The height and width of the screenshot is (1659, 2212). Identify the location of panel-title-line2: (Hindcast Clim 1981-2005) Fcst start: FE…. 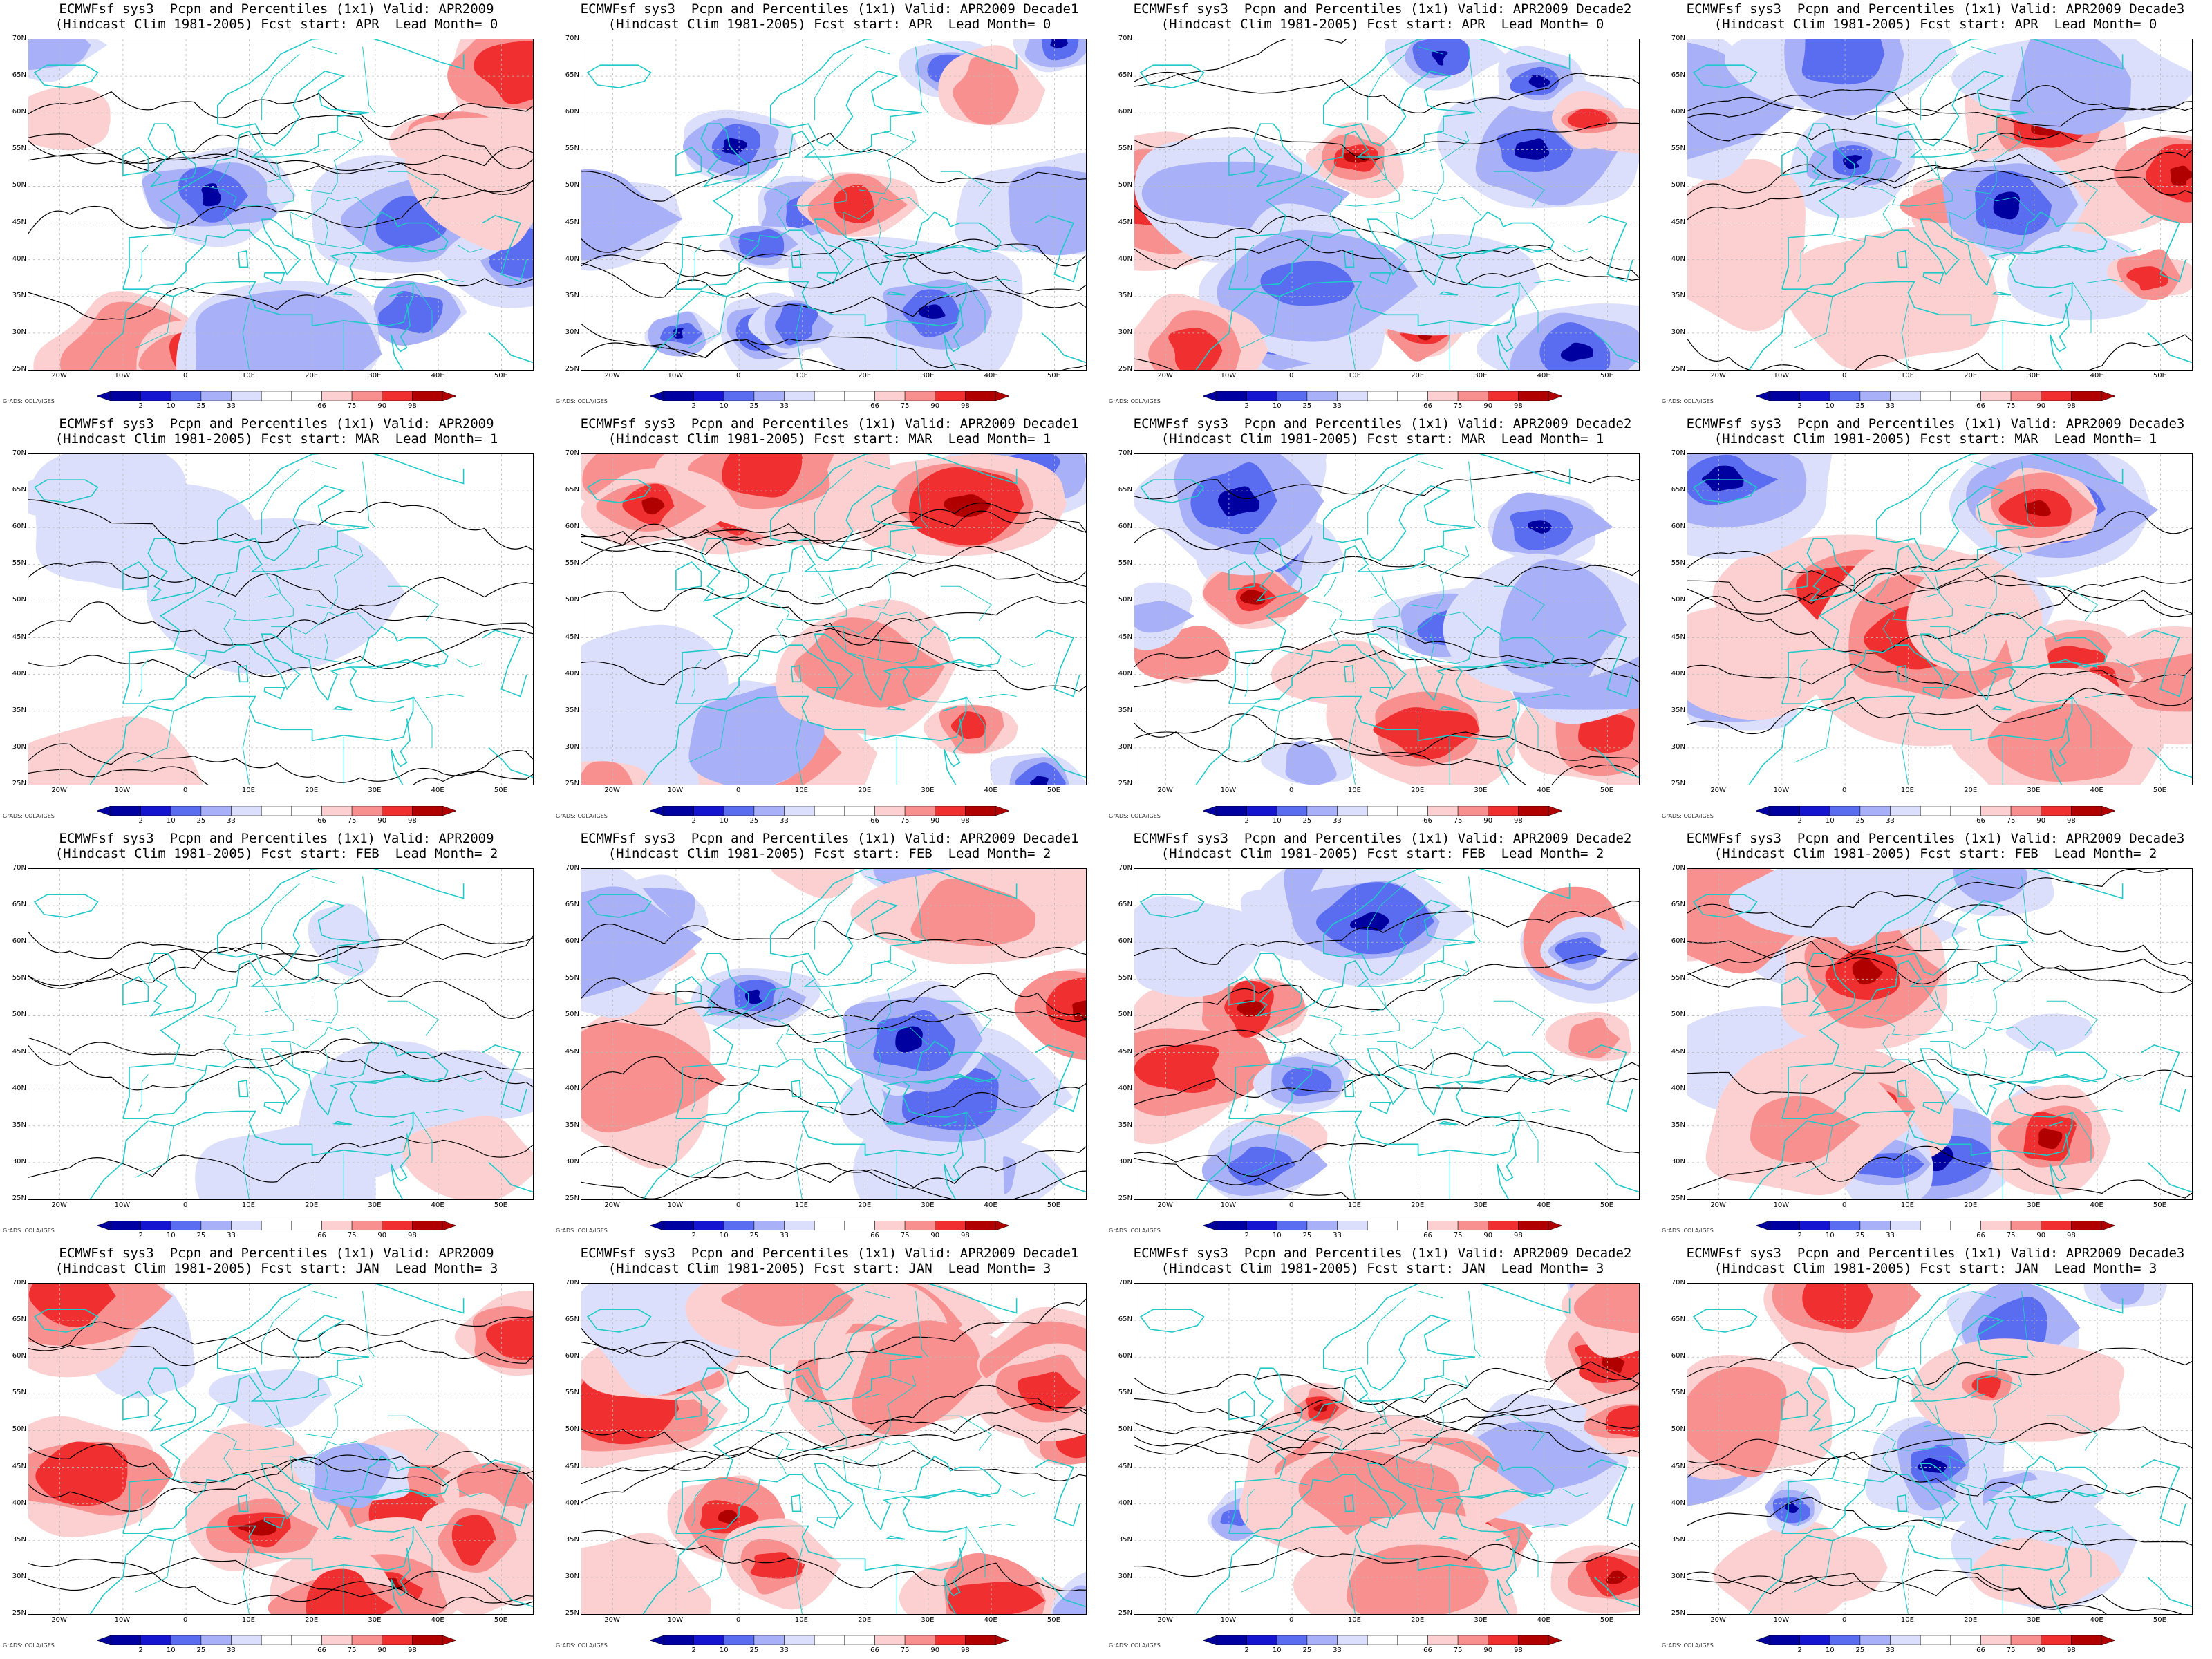
(1935, 854).